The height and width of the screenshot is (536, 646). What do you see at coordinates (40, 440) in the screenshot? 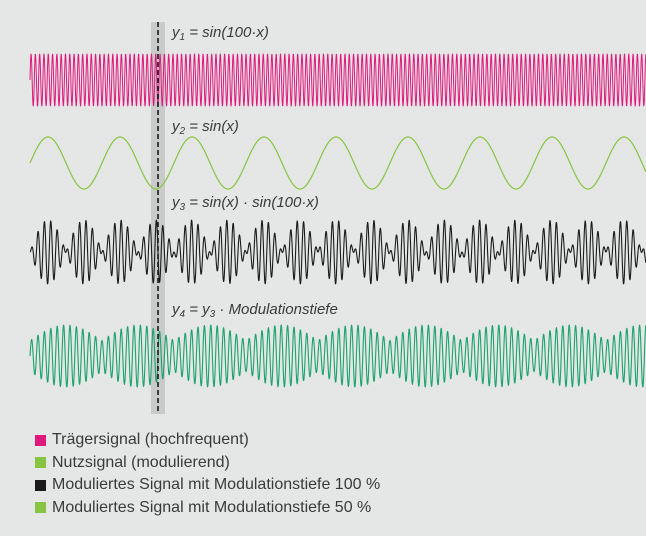
I see `legend-swatch-carrier` at bounding box center [40, 440].